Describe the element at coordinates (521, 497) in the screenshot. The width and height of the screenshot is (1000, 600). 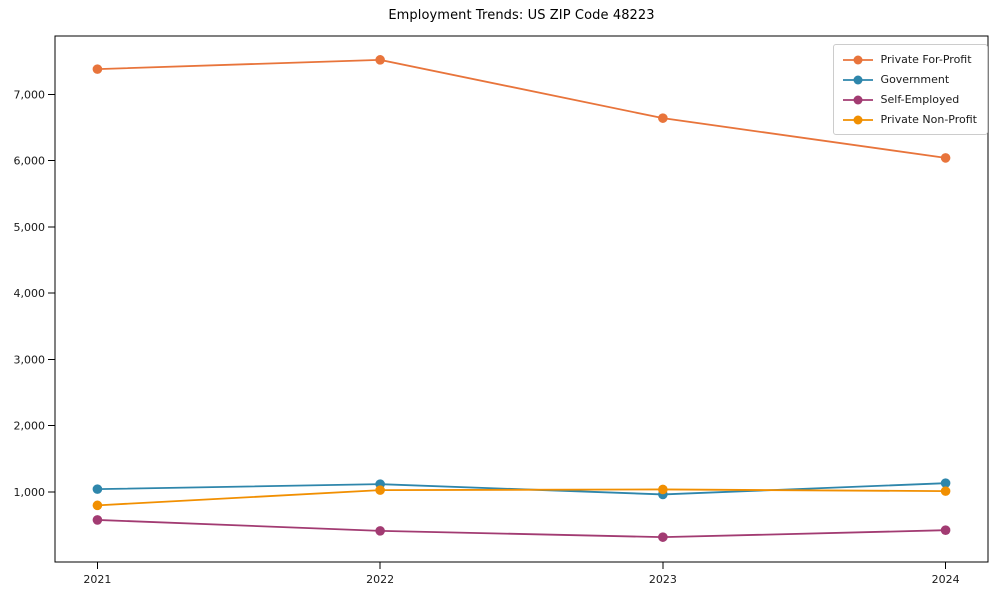
I see `series-line-private-non-profit` at that location.